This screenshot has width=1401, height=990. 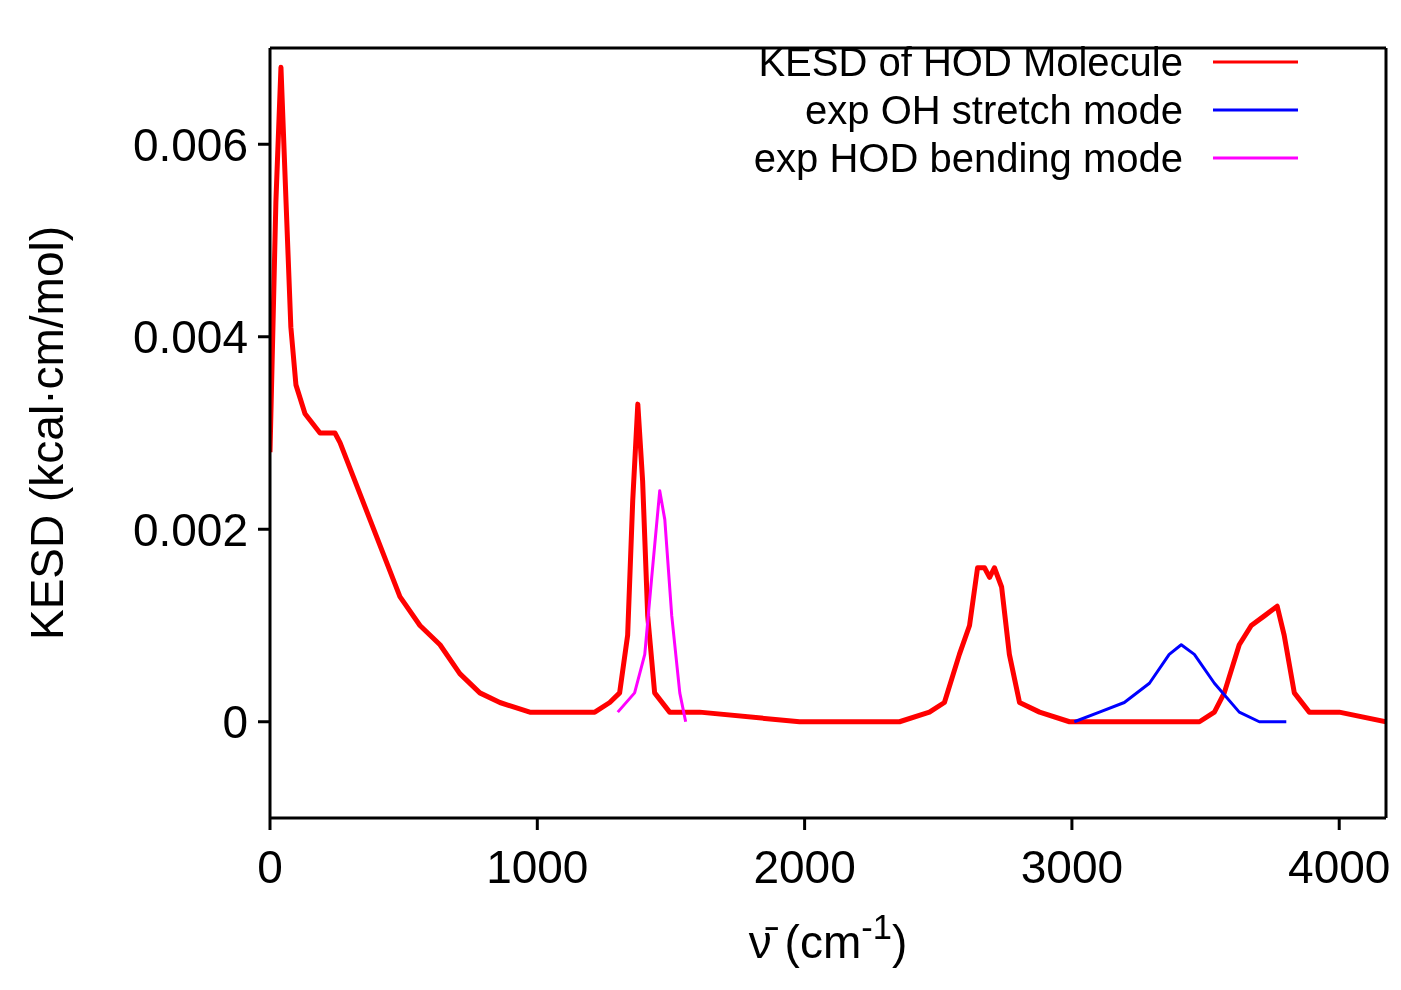 I want to click on legend-label: exp OH stretch mode, so click(x=994, y=110).